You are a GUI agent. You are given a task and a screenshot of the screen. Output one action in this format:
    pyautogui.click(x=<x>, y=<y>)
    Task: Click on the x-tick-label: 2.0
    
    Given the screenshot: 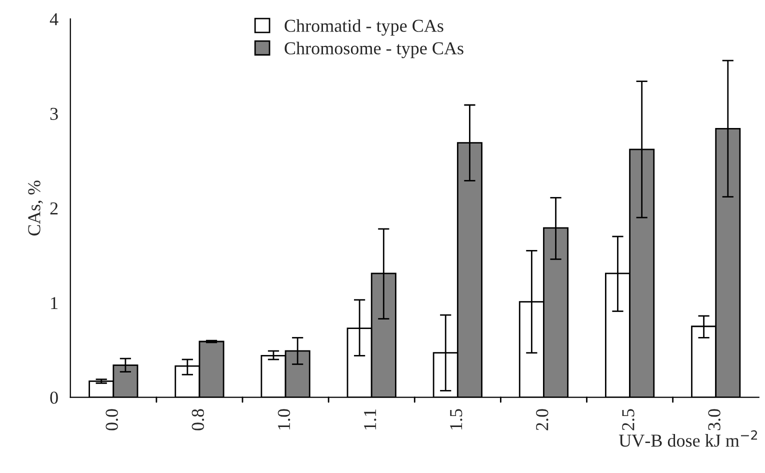 What is the action you would take?
    pyautogui.click(x=542, y=419)
    